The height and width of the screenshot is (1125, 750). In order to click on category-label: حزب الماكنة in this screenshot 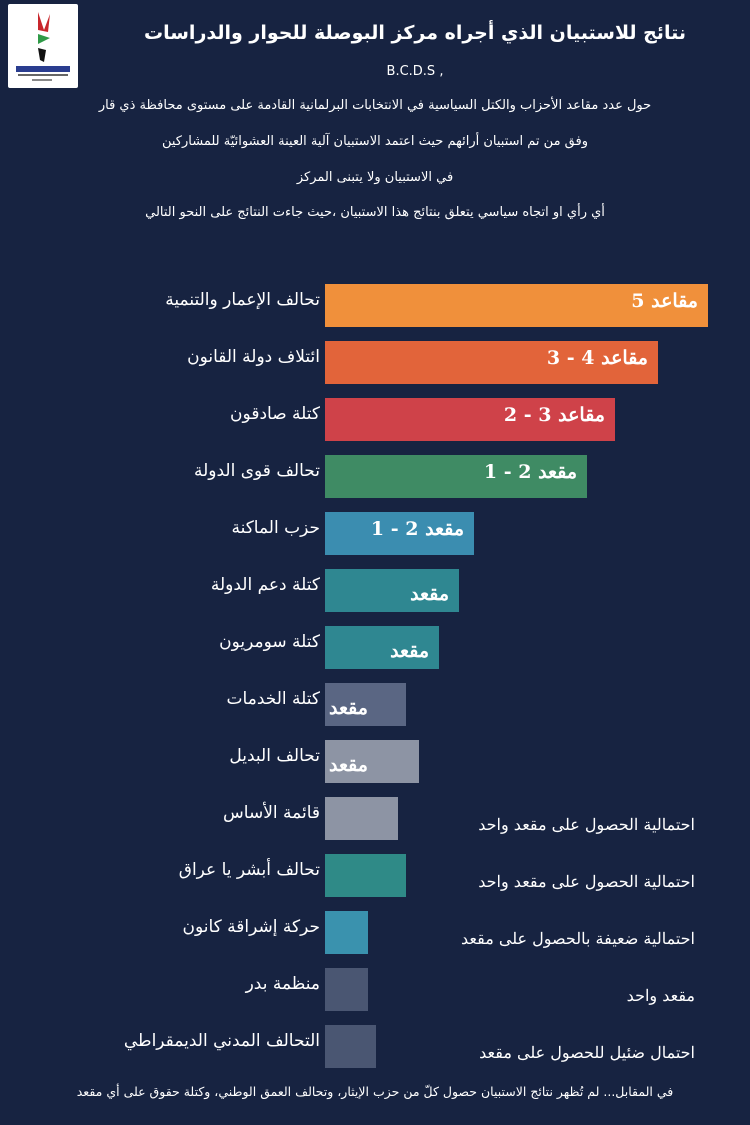, I will do `click(275, 528)`.